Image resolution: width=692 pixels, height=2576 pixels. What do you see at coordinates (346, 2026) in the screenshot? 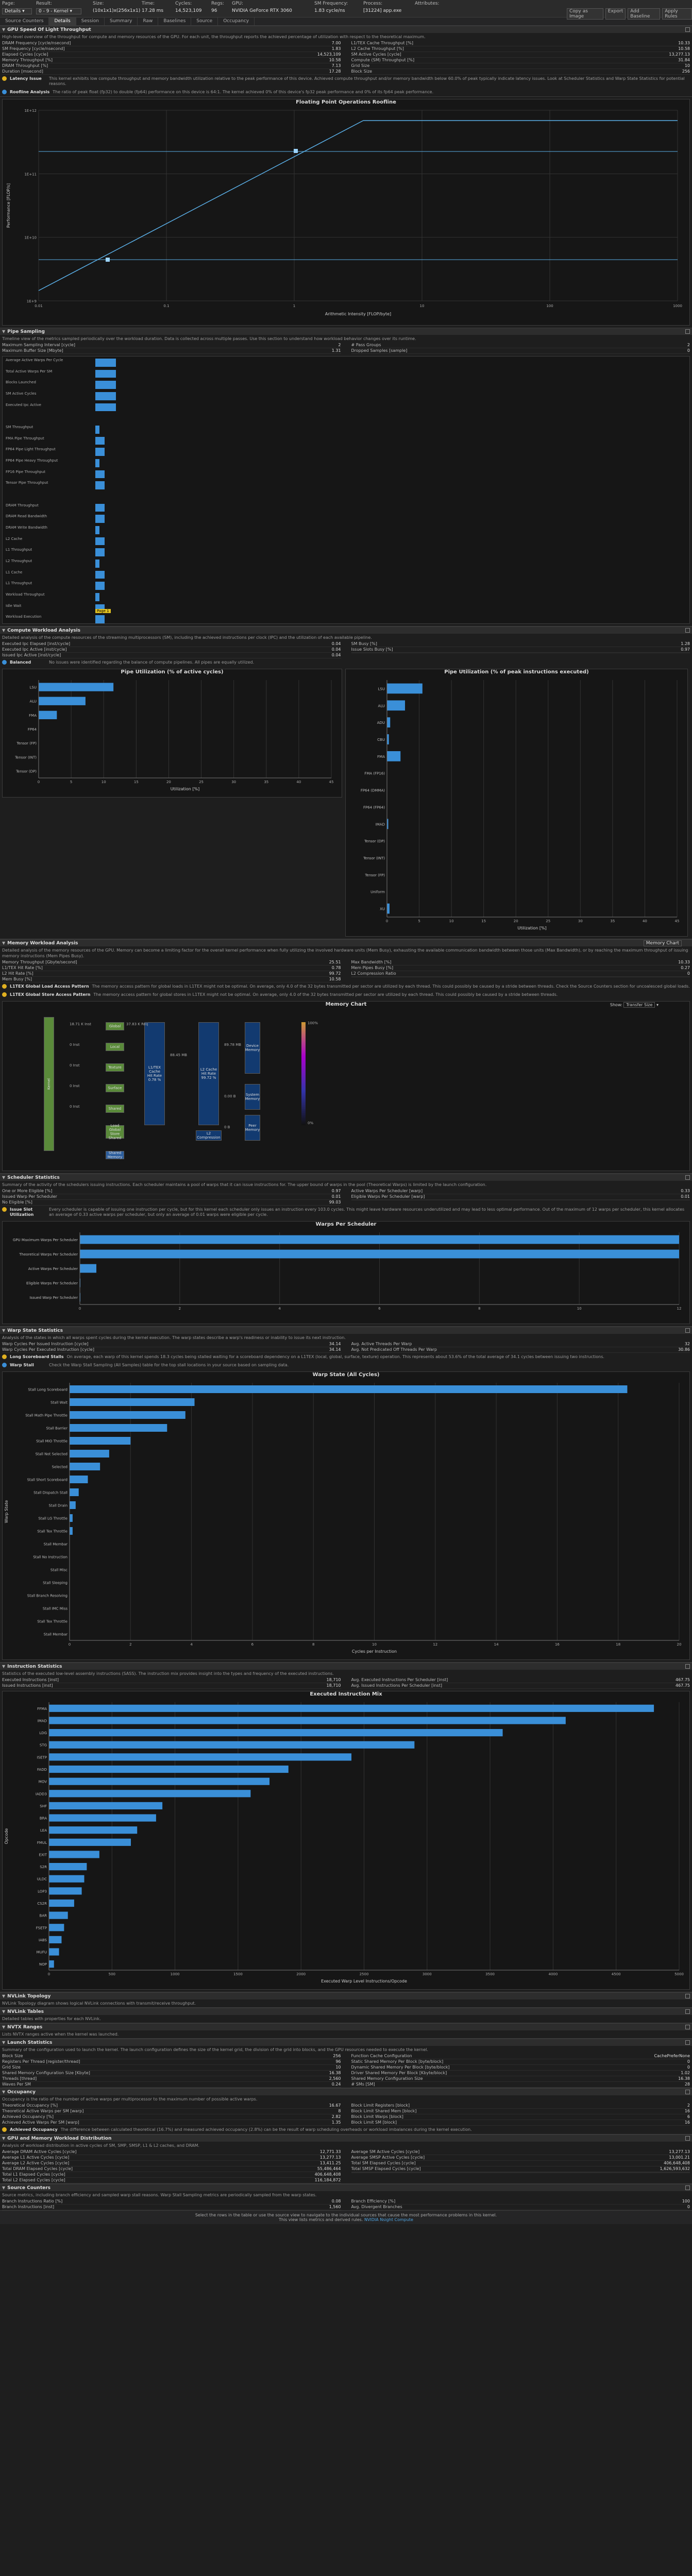
I see `nvtx-header: ▼ NVTX Ranges` at bounding box center [346, 2026].